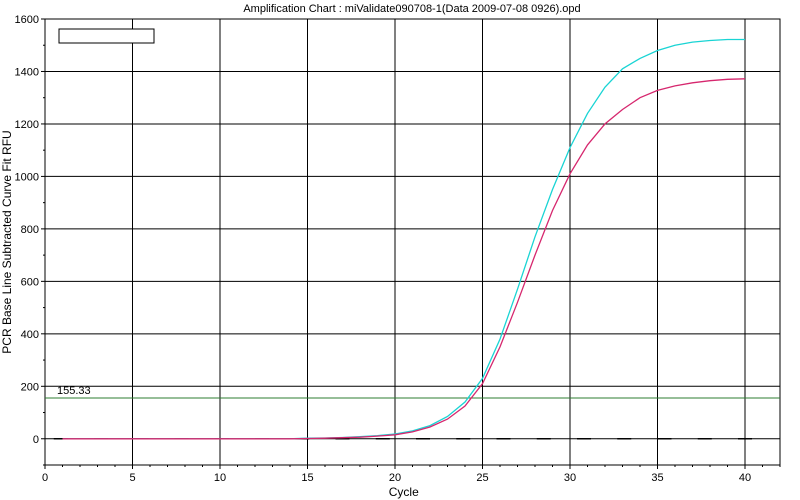 The image size is (800, 500). Describe the element at coordinates (74, 391) in the screenshot. I see `threshold-label: 155.33` at that location.